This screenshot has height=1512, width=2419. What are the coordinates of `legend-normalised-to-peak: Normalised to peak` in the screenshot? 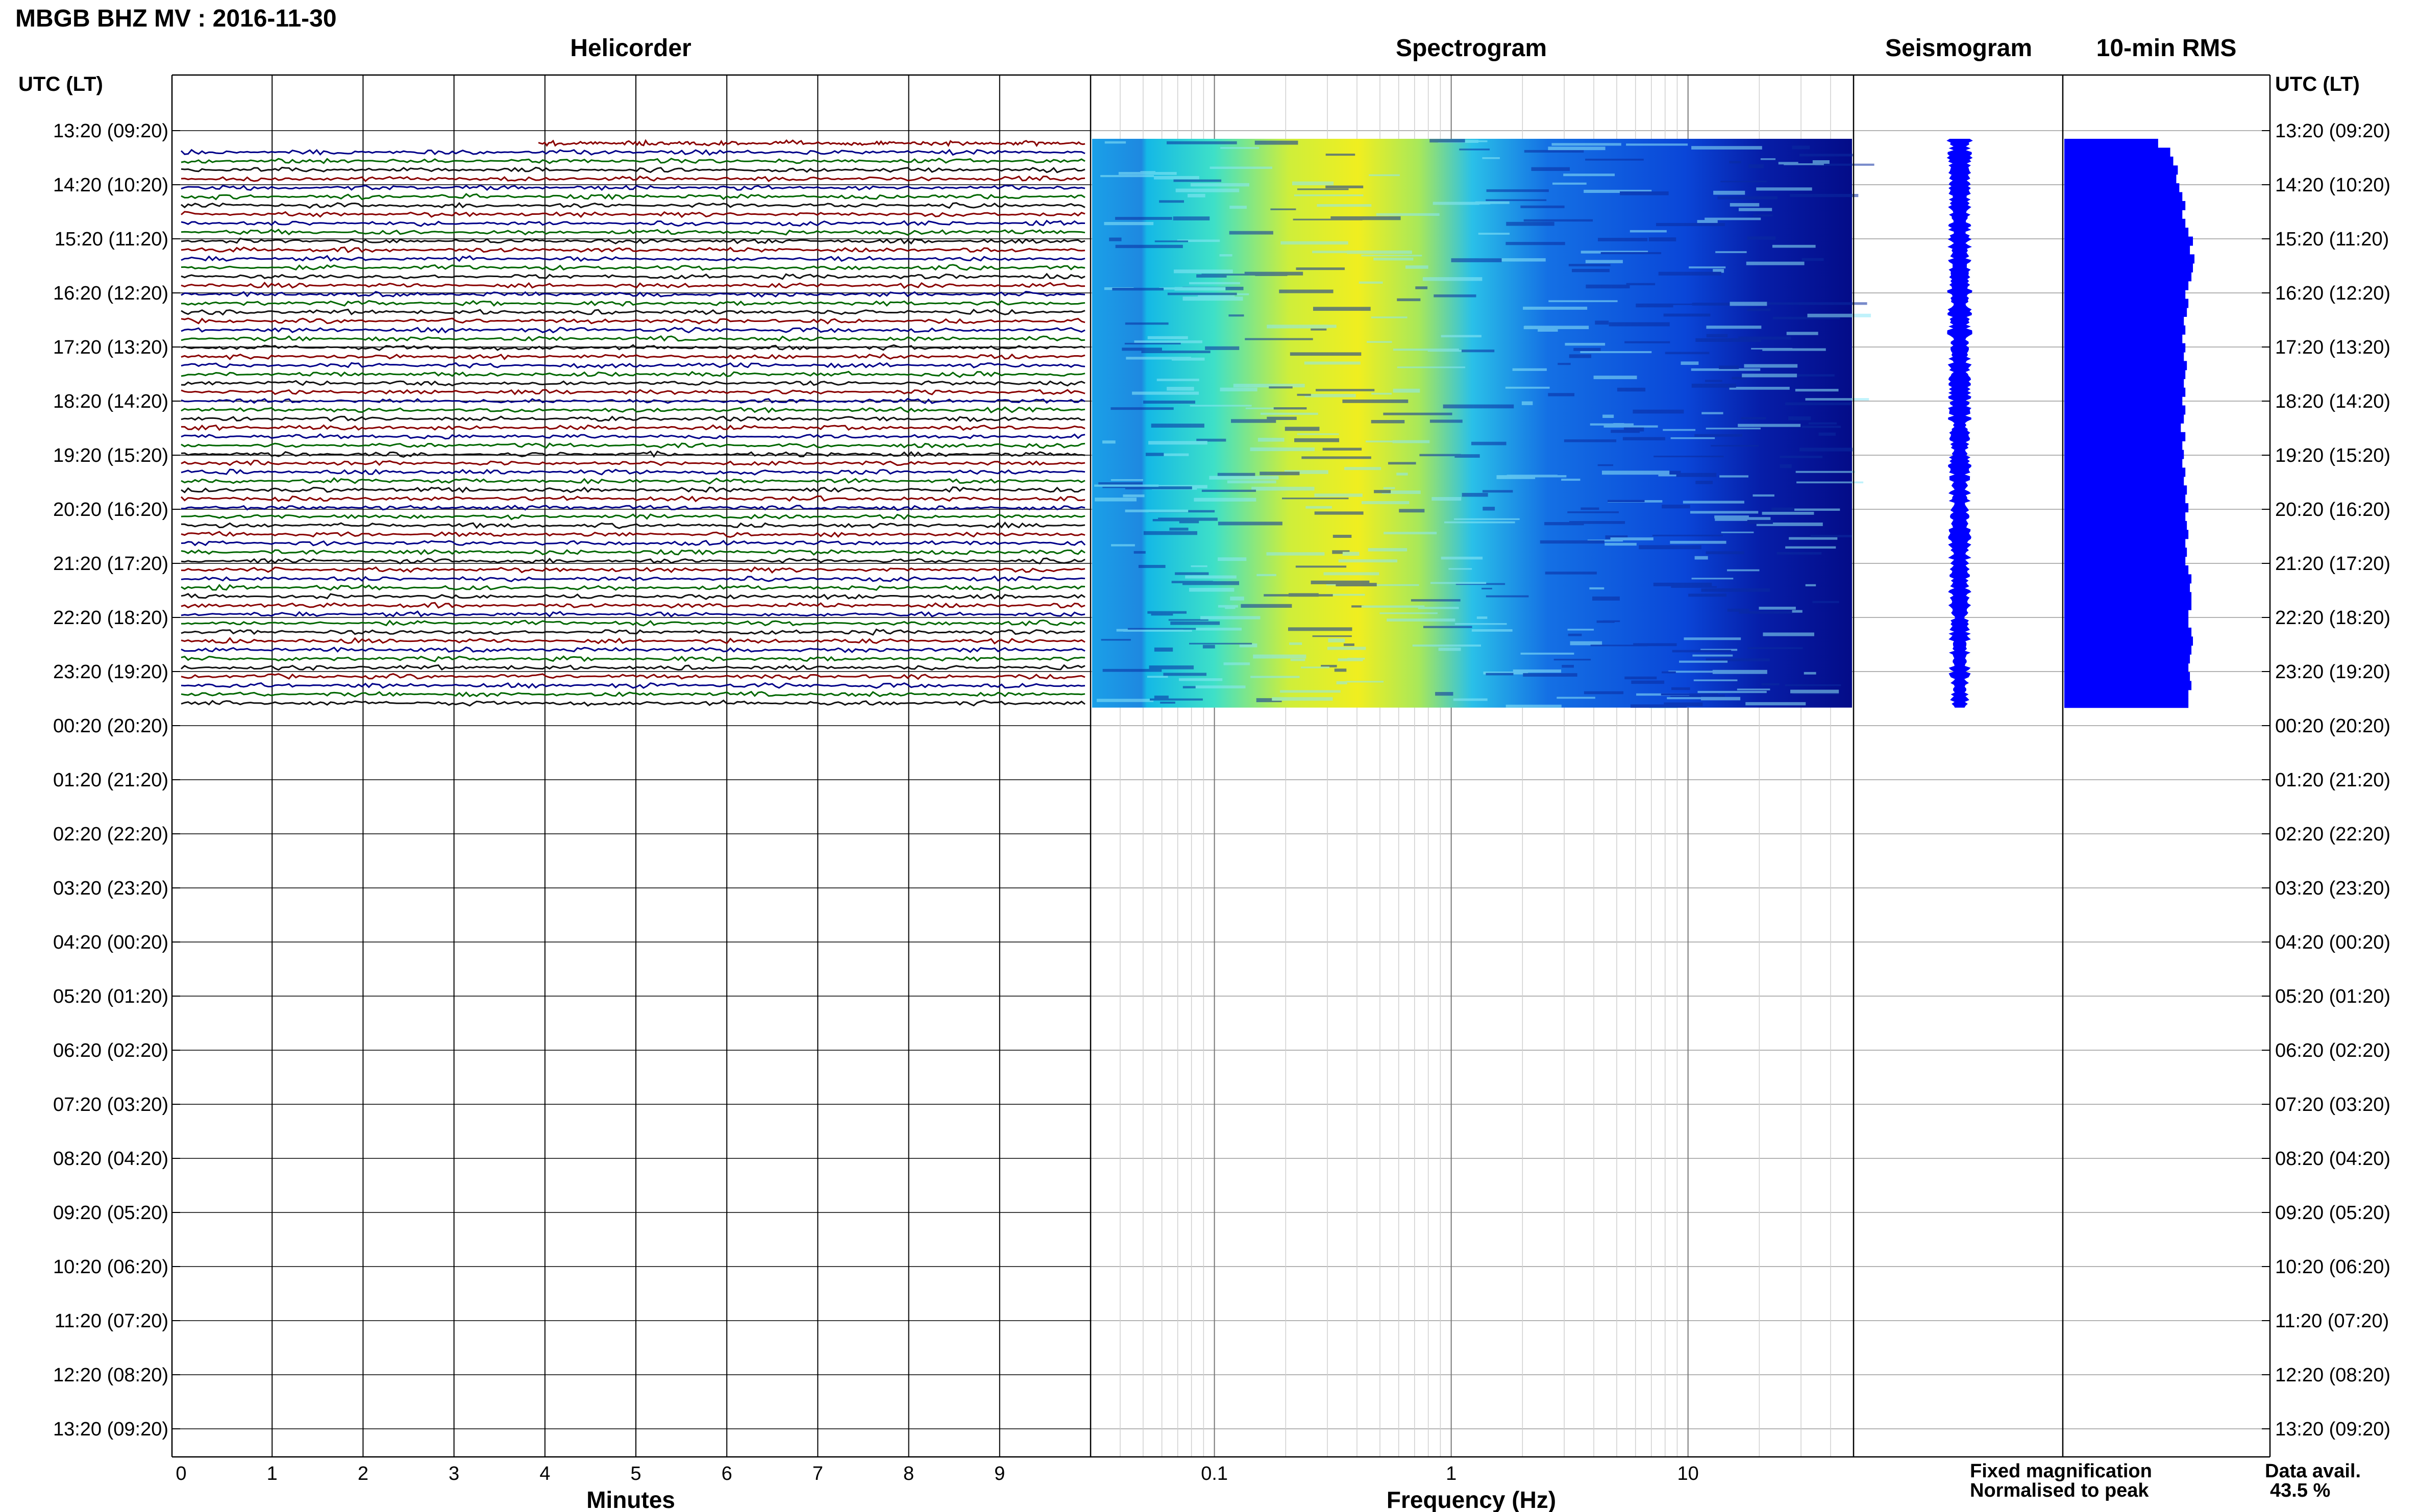 It's located at (2059, 1490).